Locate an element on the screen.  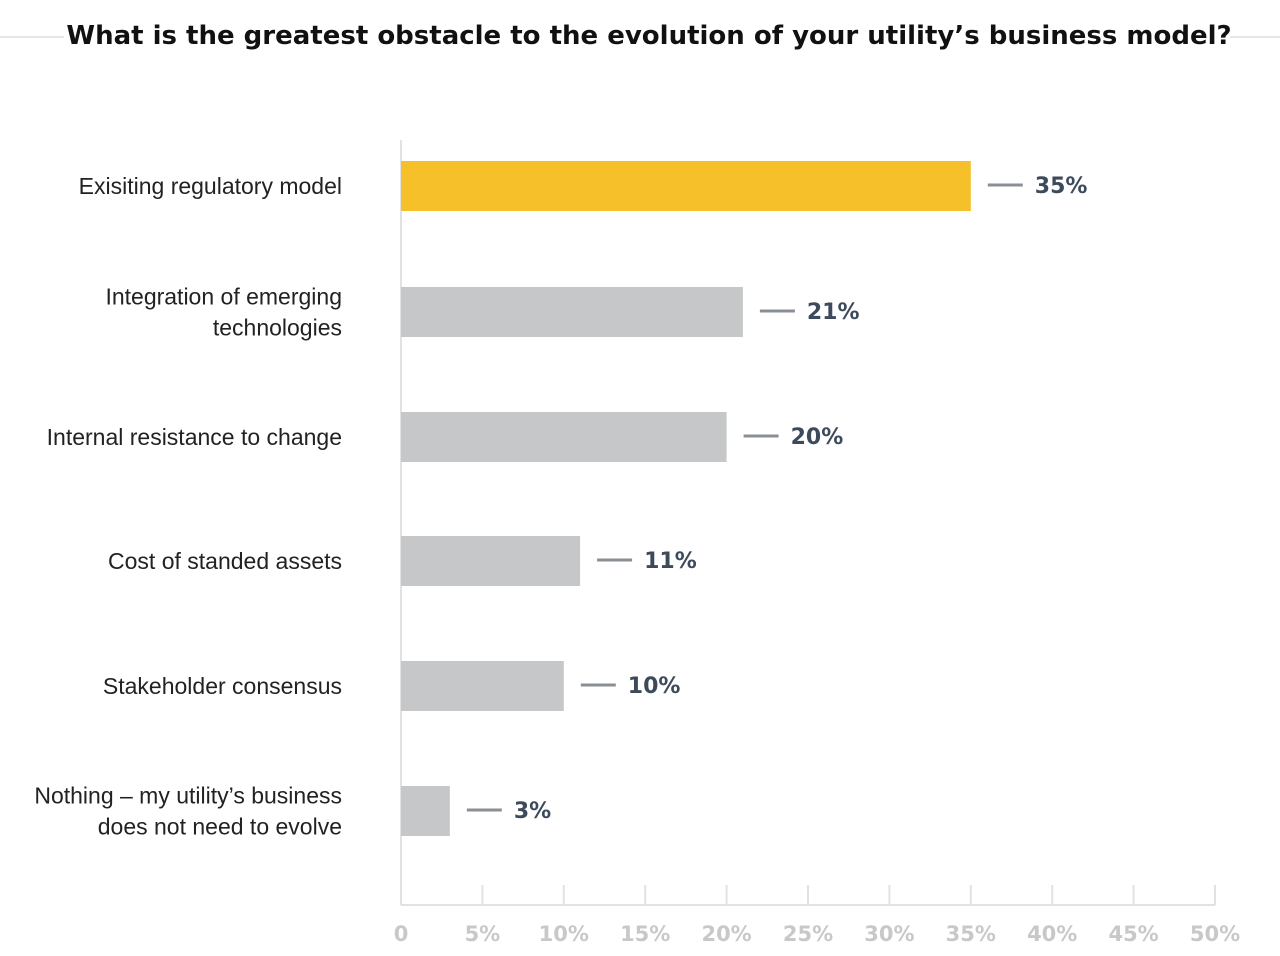
category-label: Stakeholder consensus is located at coordinates (222, 686).